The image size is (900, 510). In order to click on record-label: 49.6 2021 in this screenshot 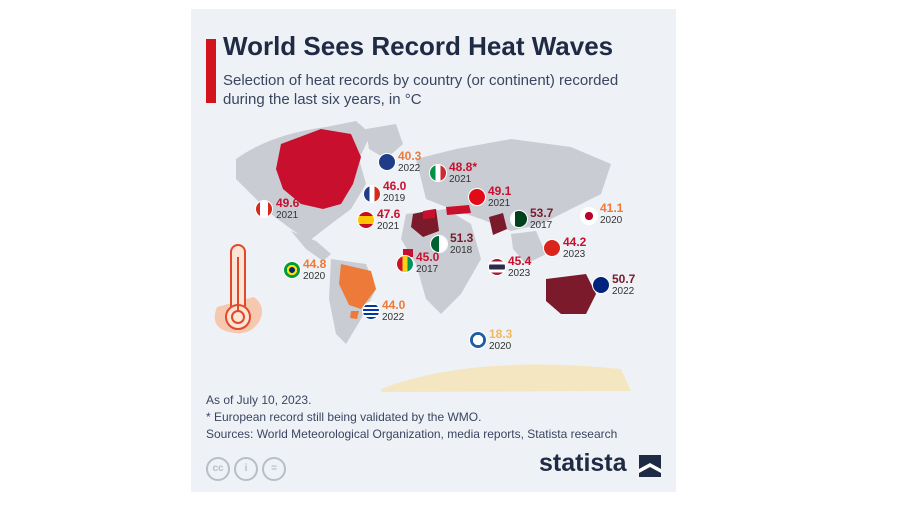, I will do `click(288, 209)`.